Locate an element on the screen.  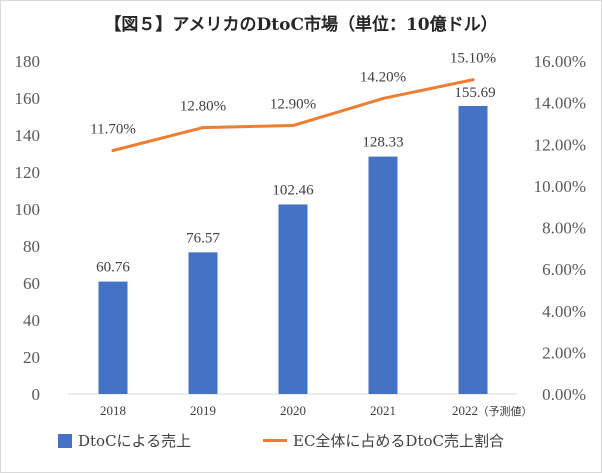
y-right-tick-label: 16.00% is located at coordinates (560, 61).